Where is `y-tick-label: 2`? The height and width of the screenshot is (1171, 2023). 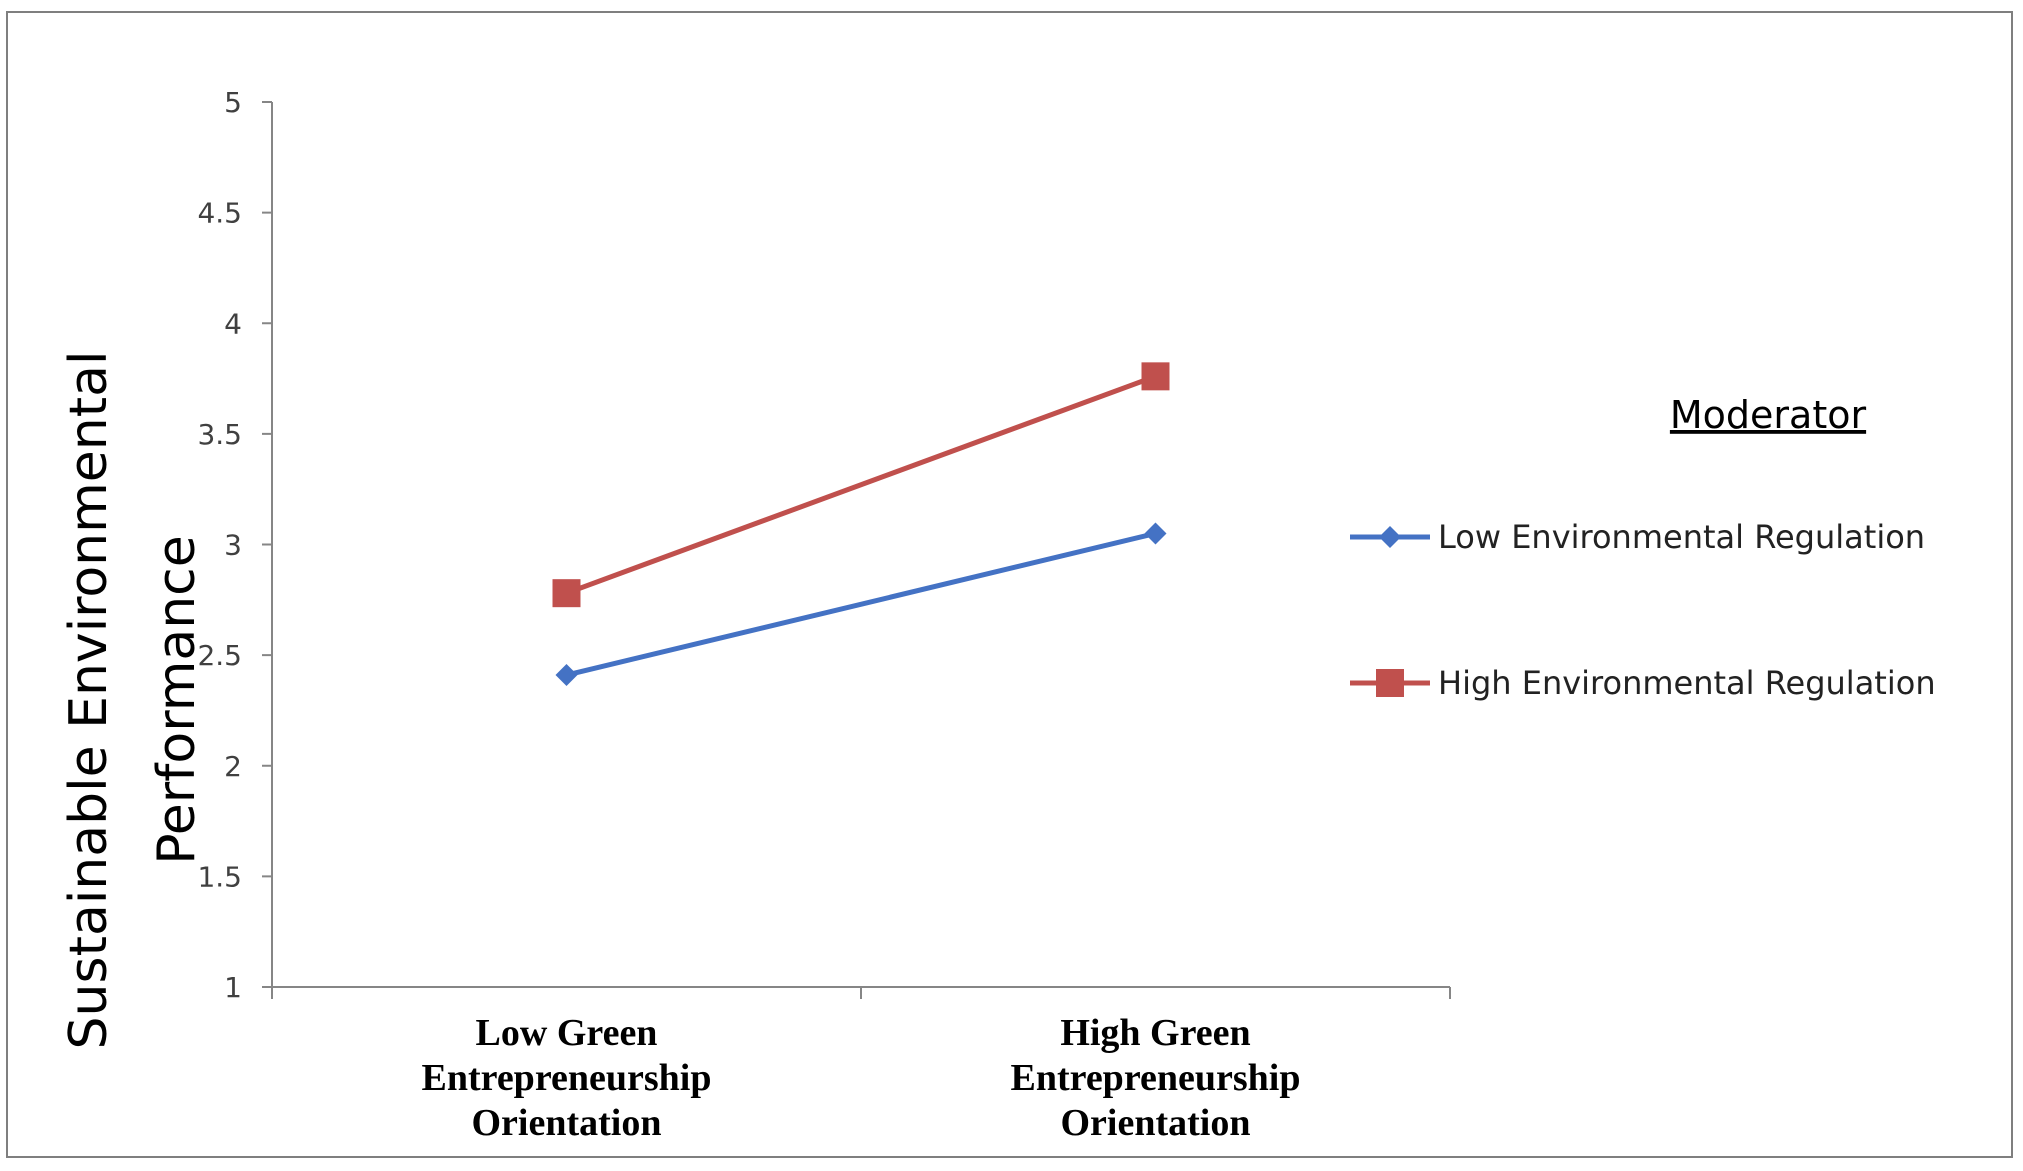
y-tick-label: 2 is located at coordinates (233, 766).